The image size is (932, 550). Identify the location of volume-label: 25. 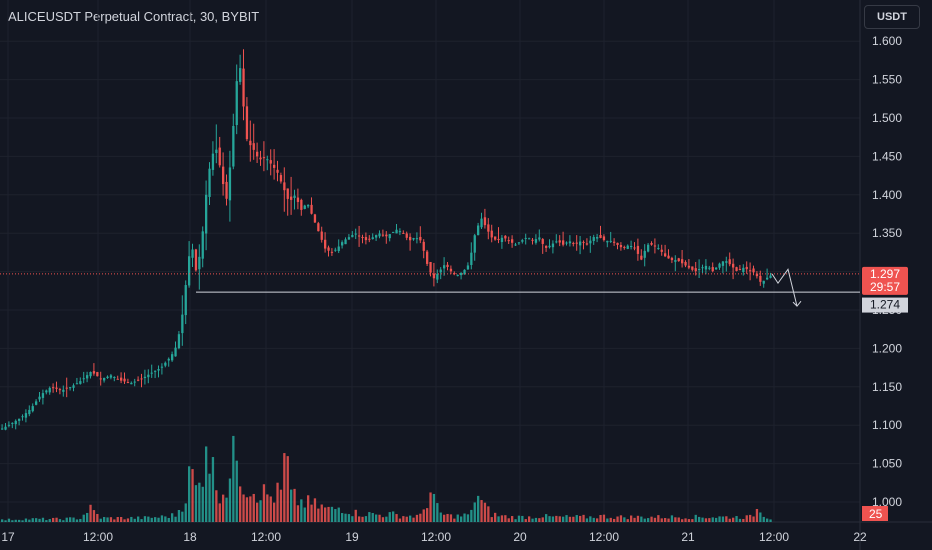
(876, 514).